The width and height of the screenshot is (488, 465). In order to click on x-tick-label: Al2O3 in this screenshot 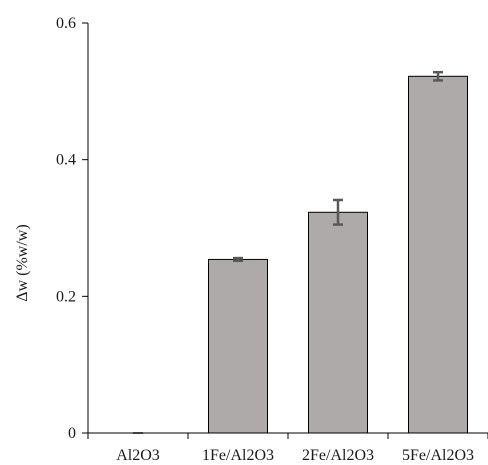, I will do `click(138, 455)`.